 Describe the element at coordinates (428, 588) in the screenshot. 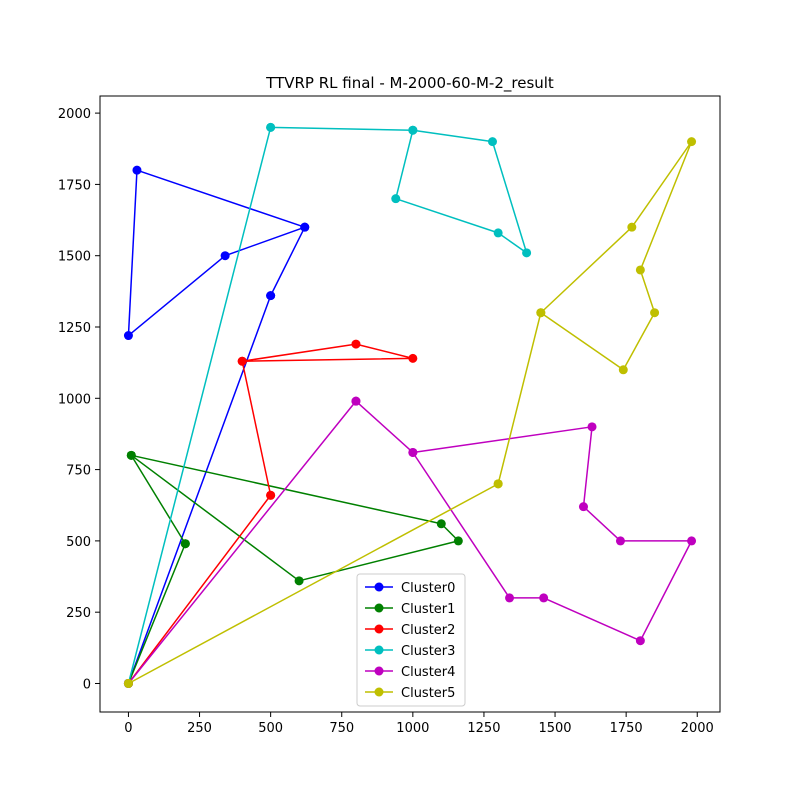

I see `legend-label: Cluster0` at that location.